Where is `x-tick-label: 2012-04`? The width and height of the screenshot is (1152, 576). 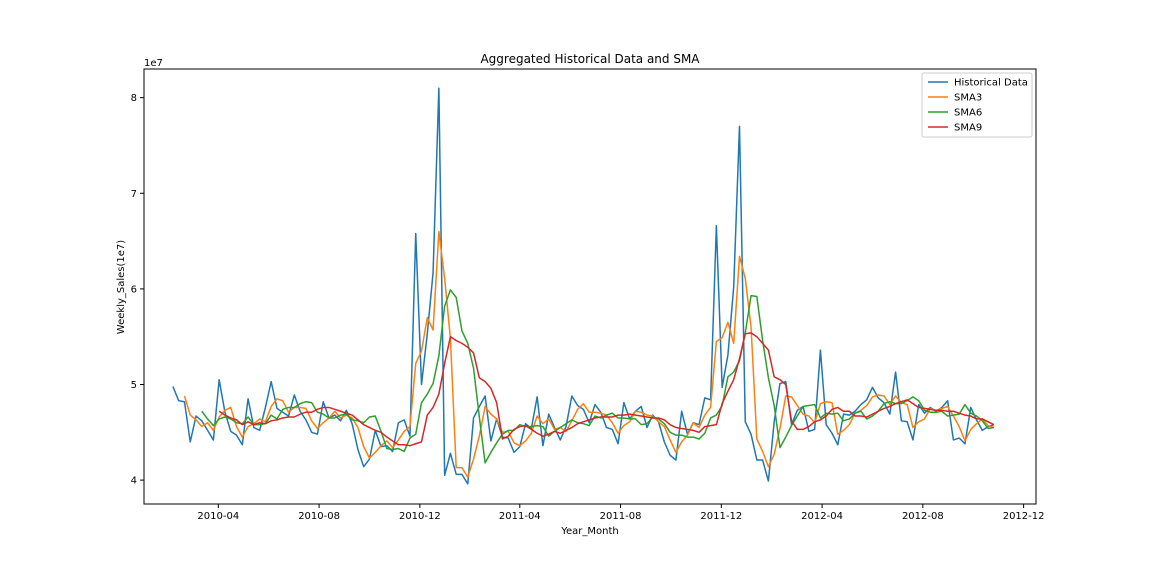 x-tick-label: 2012-04 is located at coordinates (822, 516).